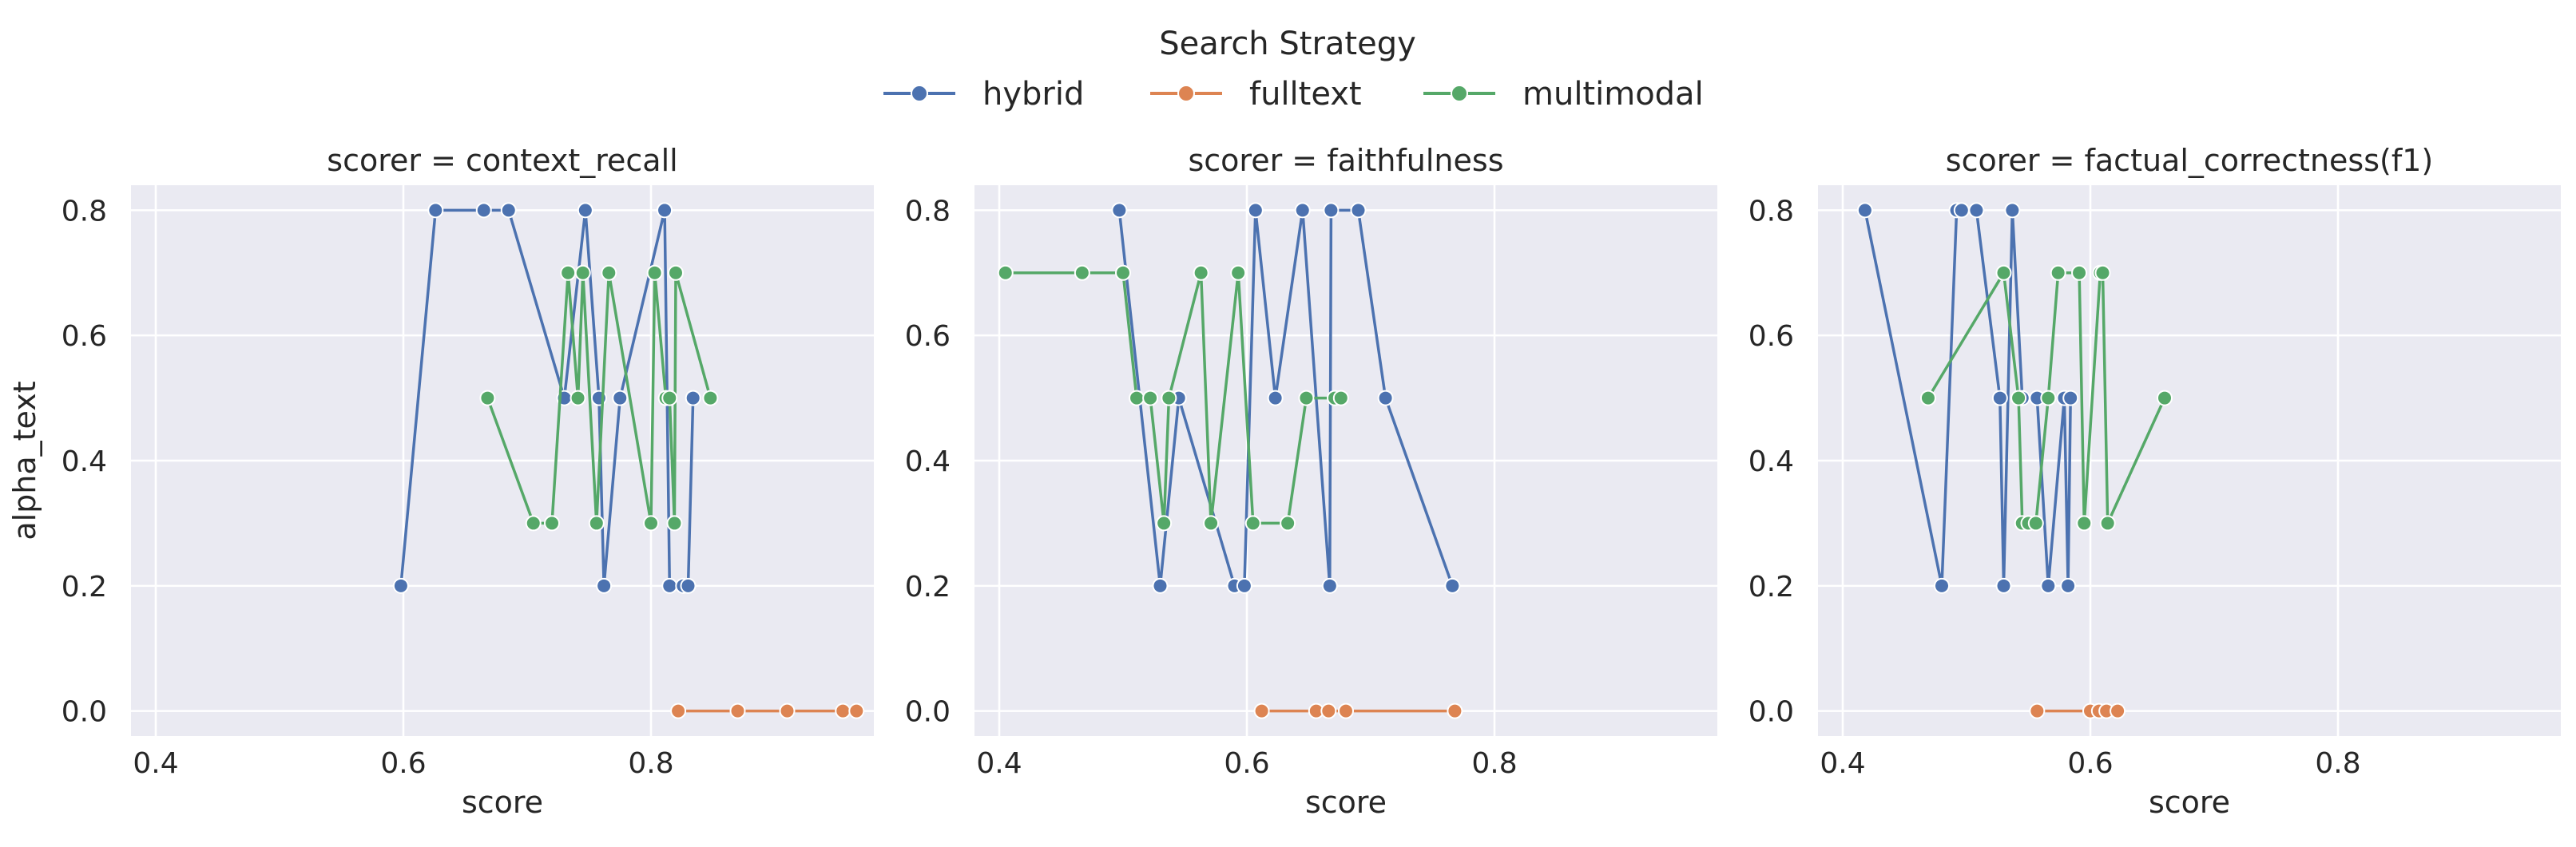 The width and height of the screenshot is (2576, 847). I want to click on legend-label-fulltext: fulltext, so click(1305, 94).